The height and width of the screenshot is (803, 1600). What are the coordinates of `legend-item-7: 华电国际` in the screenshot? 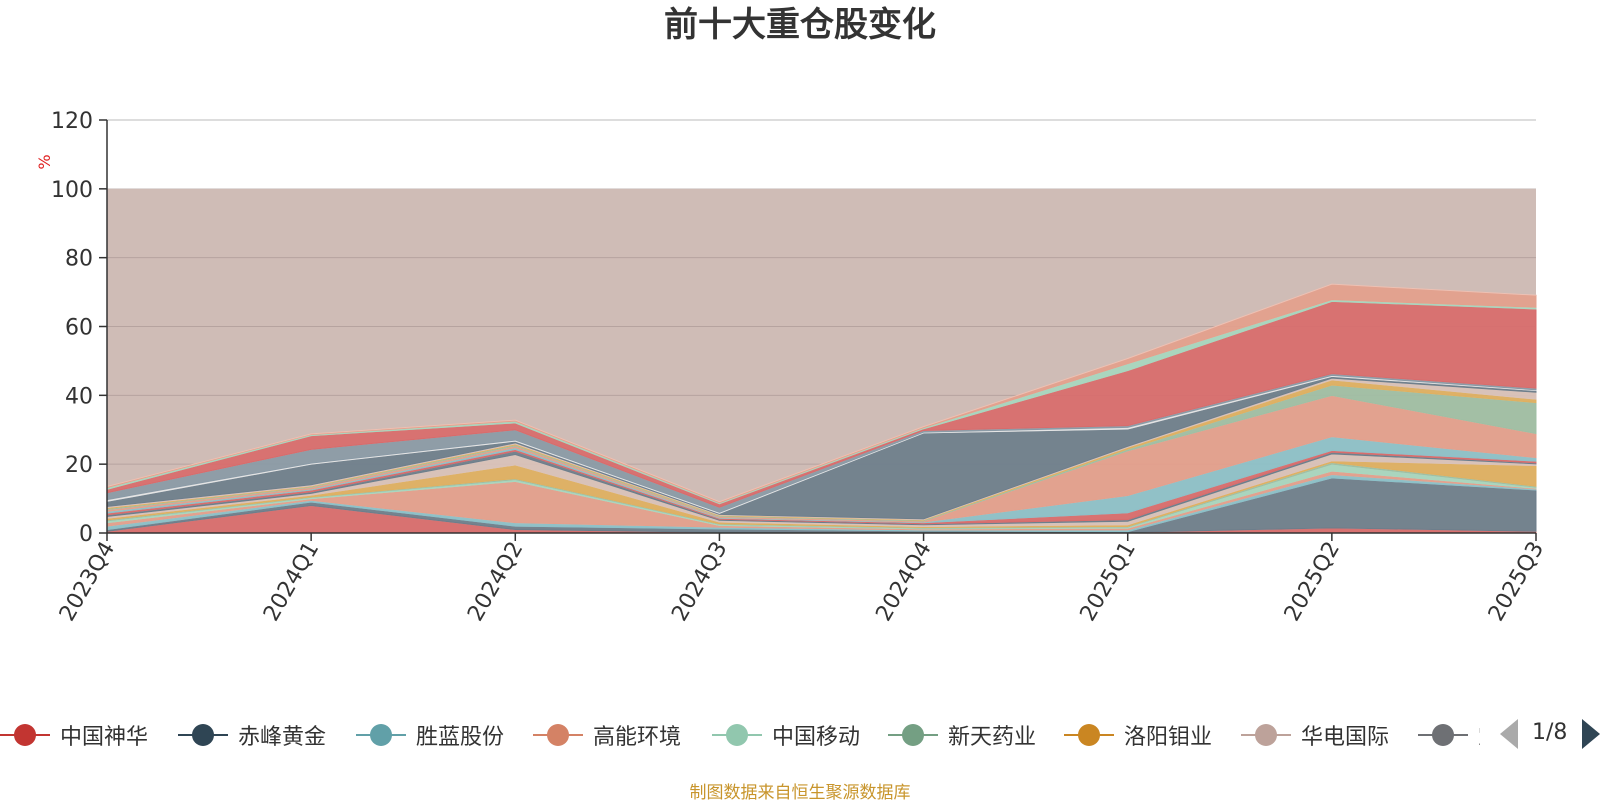 It's located at (1315, 735).